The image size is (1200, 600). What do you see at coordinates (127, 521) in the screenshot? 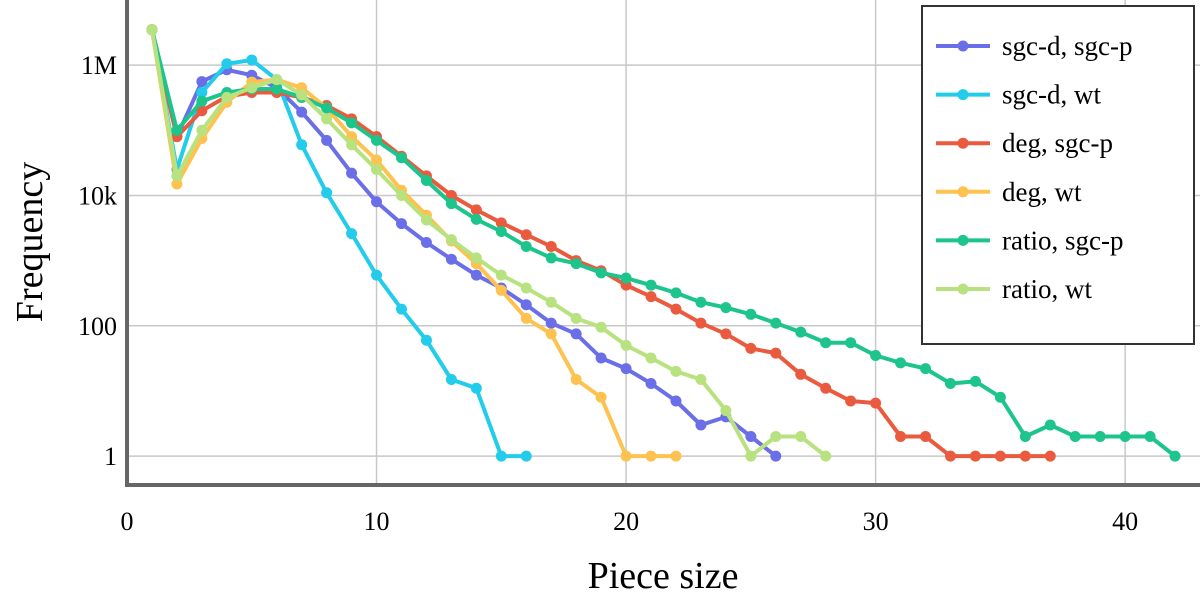
I see `x-tick-label: 0` at bounding box center [127, 521].